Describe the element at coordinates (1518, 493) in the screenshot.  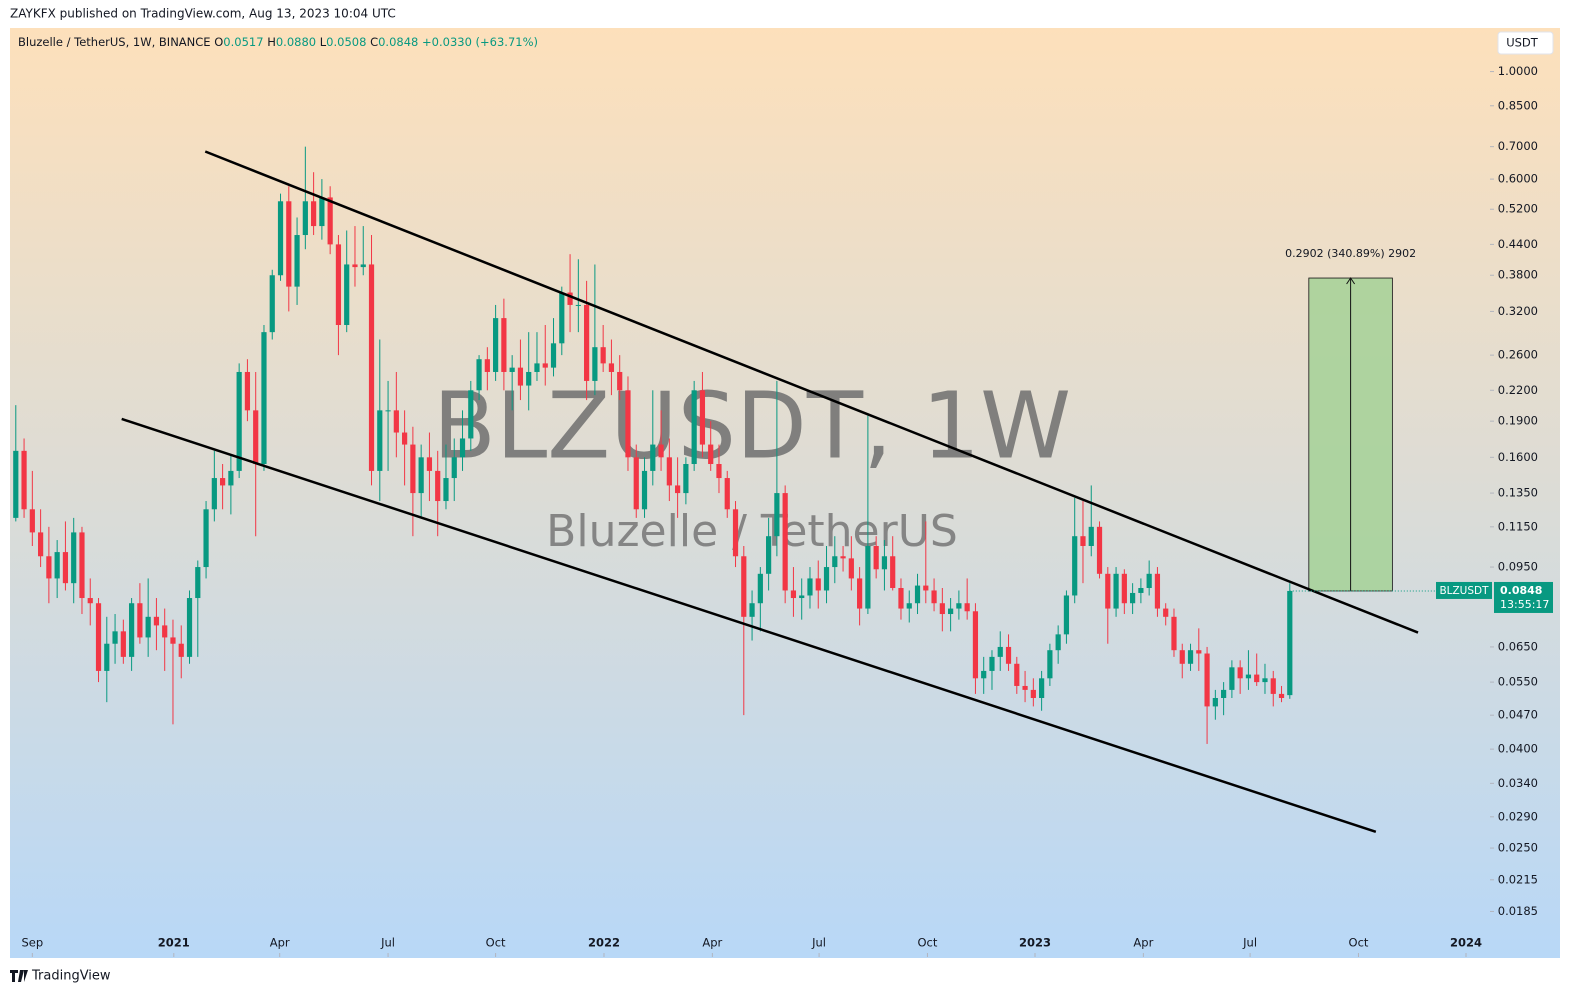
I see `y-tick-label: 0.1350` at that location.